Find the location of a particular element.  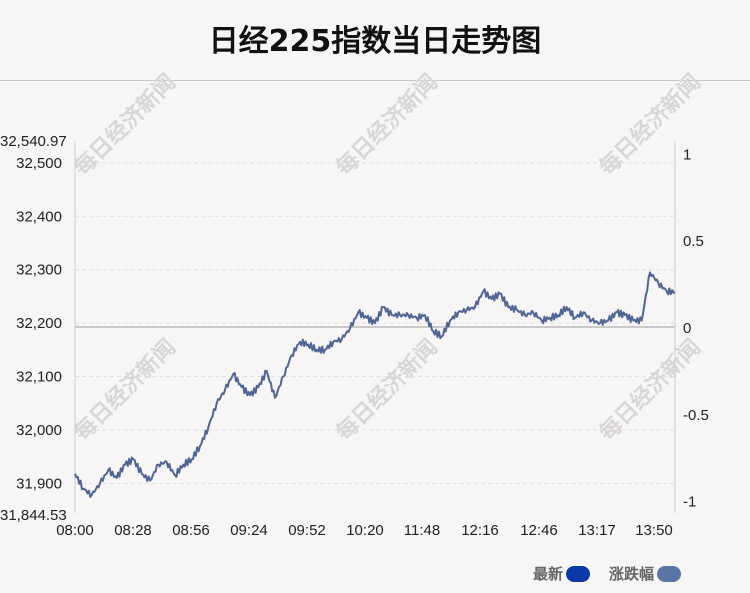

y-tick-label: 32,100 is located at coordinates (39, 377).